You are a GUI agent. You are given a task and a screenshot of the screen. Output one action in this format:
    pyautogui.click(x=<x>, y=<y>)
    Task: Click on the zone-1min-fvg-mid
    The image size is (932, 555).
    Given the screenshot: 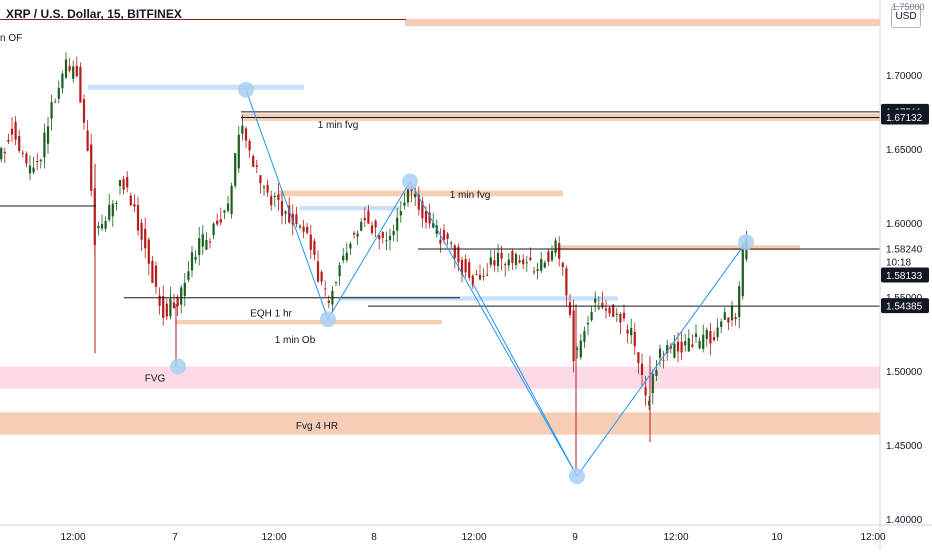 What is the action you would take?
    pyautogui.click(x=421, y=193)
    